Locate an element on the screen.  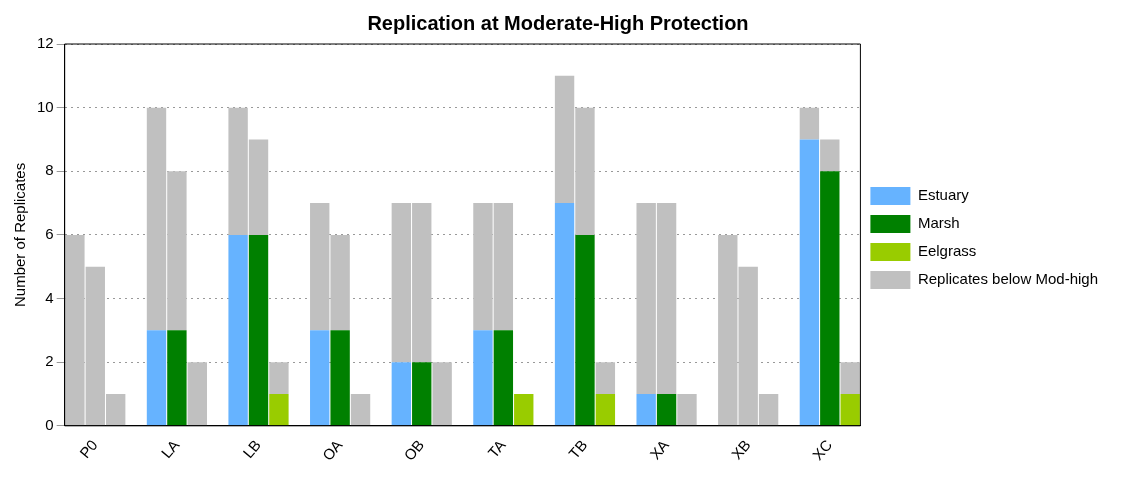
y-tick-label: 0 is located at coordinates (49, 424).